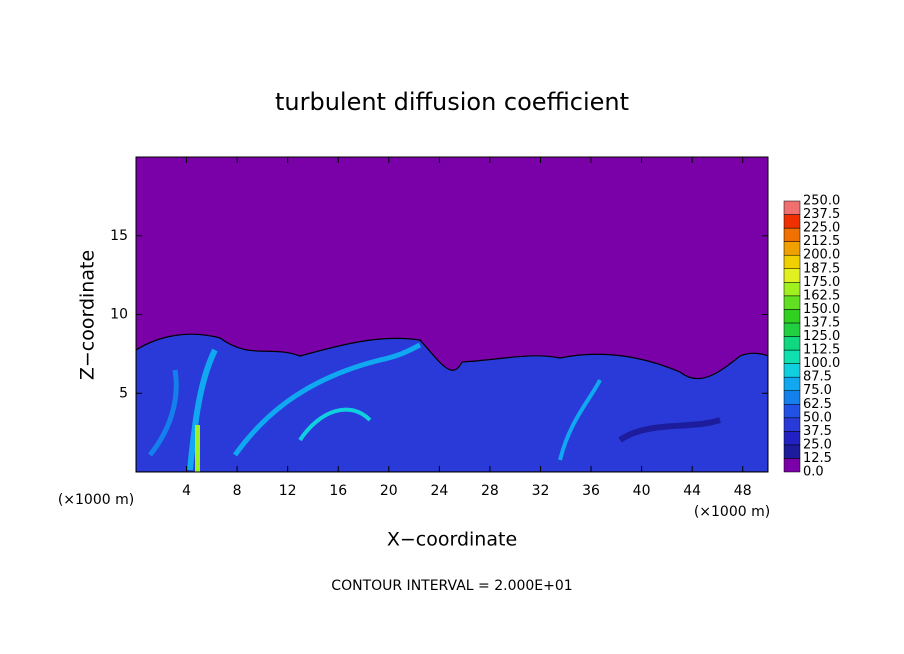 This screenshot has height=654, width=904. I want to click on y-tick-label: 10, so click(119, 315).